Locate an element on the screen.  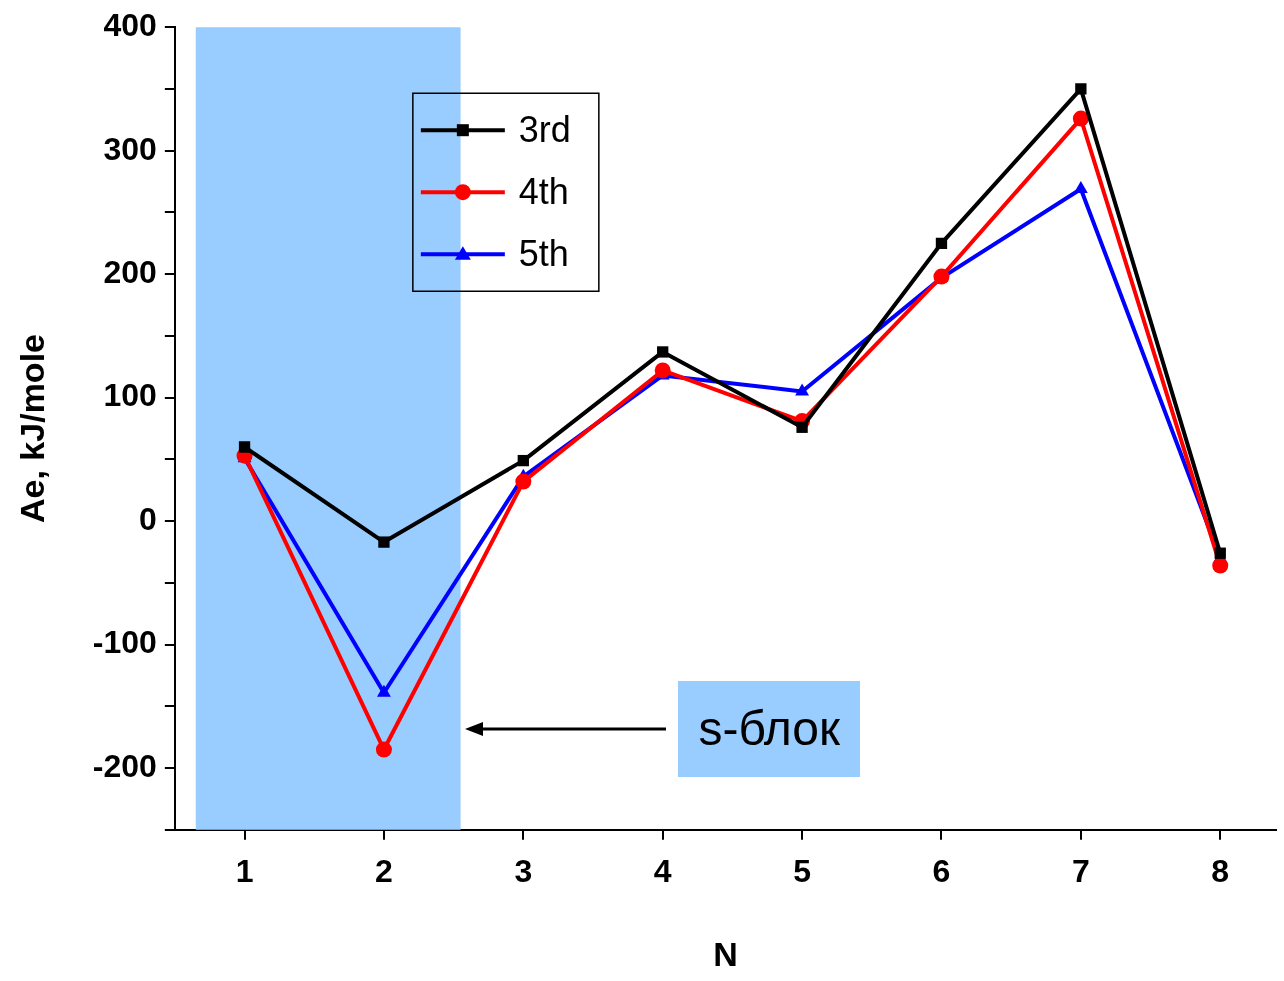
y-tick-label: 0 is located at coordinates (148, 518).